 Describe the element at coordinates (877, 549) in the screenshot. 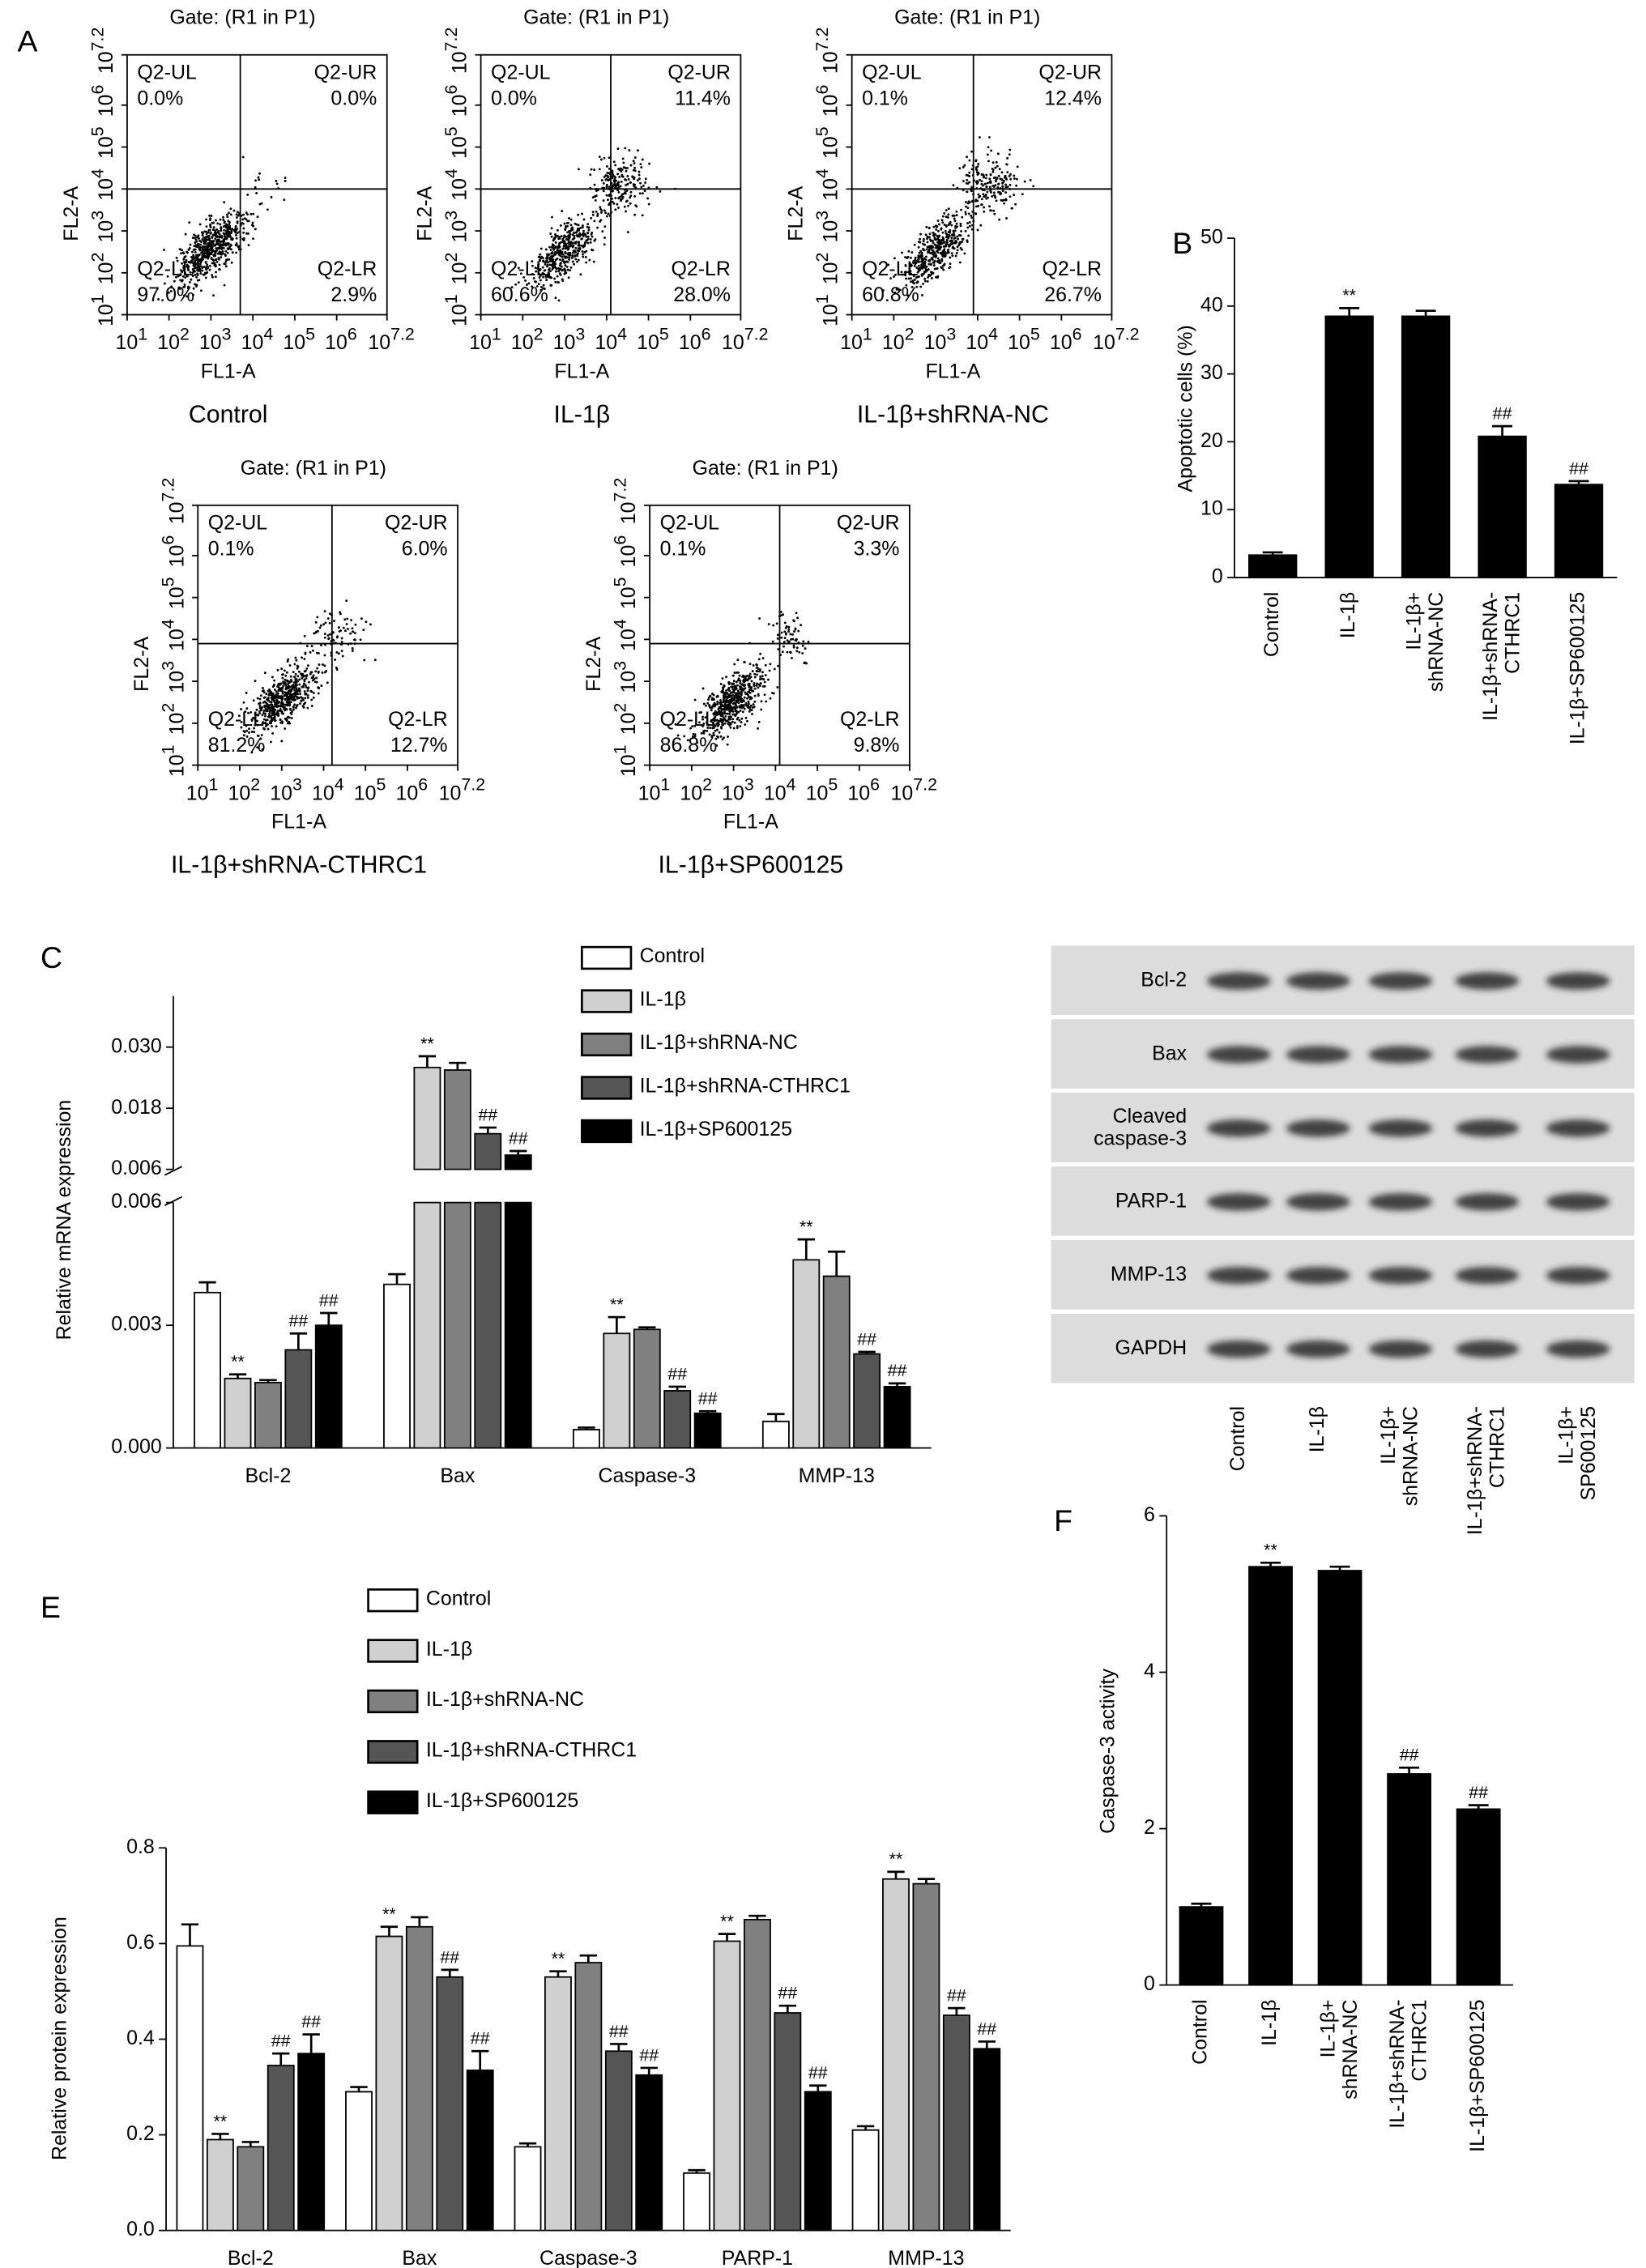

I see `quadrant-percent: 3.3%` at that location.